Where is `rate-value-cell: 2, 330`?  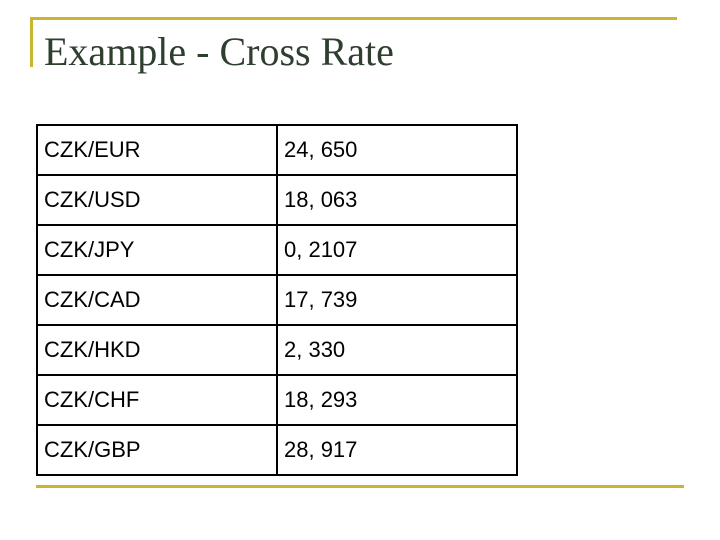 rate-value-cell: 2, 330 is located at coordinates (397, 350).